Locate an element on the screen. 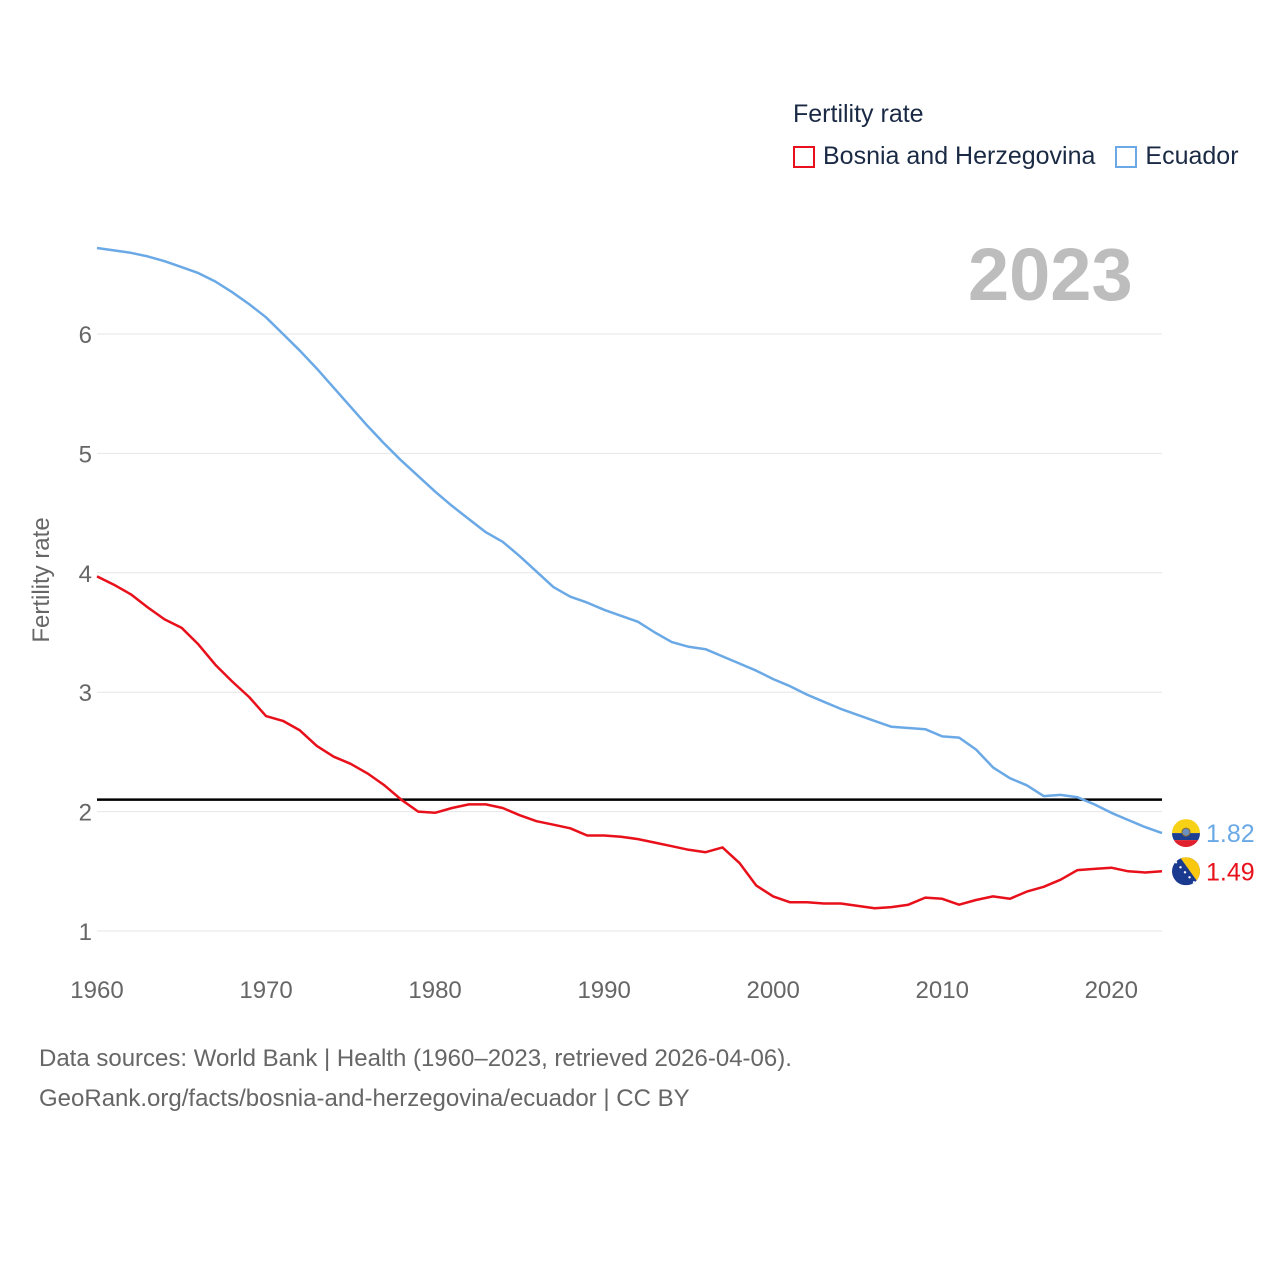 This screenshot has height=1280, width=1280. series-end-markers: 1.49 1.82 is located at coordinates (1213, 852).